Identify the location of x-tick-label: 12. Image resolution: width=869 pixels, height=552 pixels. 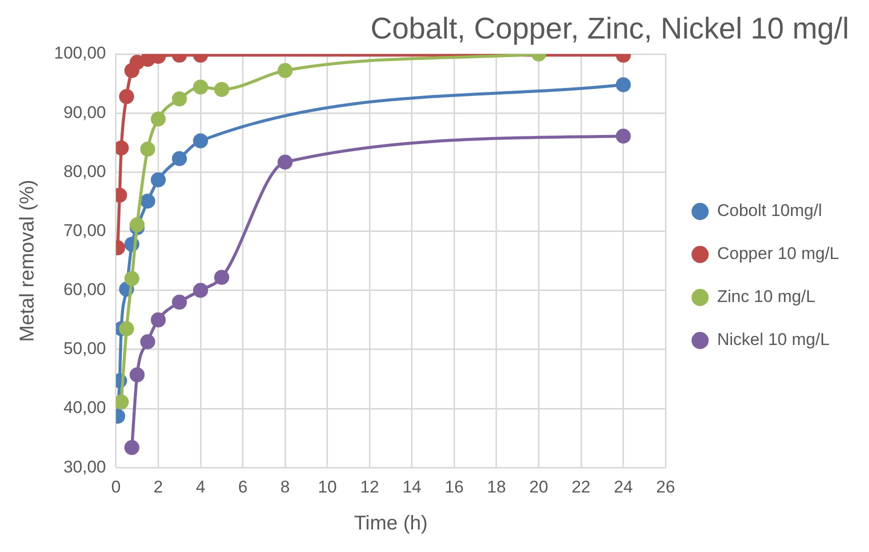
(370, 486).